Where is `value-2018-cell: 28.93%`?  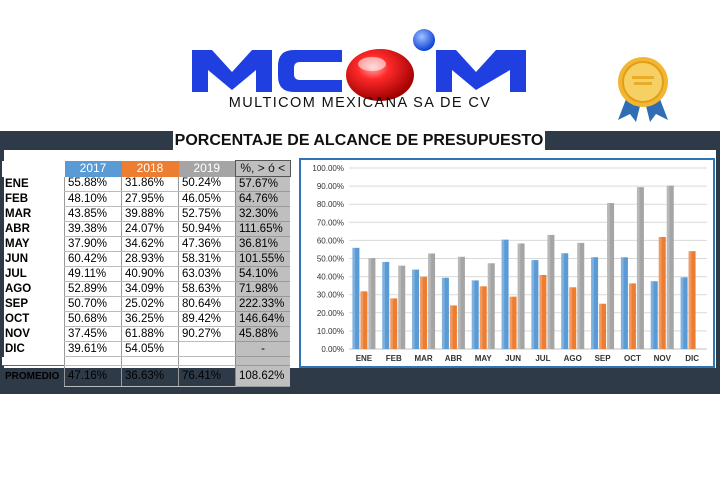
value-2018-cell: 28.93% is located at coordinates (150, 259).